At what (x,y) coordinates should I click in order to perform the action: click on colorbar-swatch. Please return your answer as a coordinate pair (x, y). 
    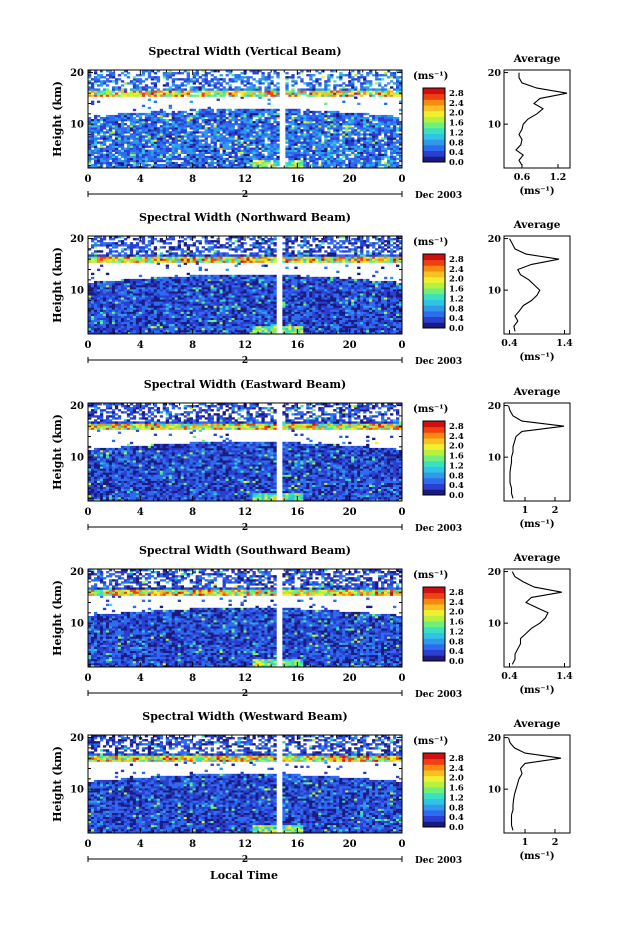
    Looking at the image, I should click on (434, 108).